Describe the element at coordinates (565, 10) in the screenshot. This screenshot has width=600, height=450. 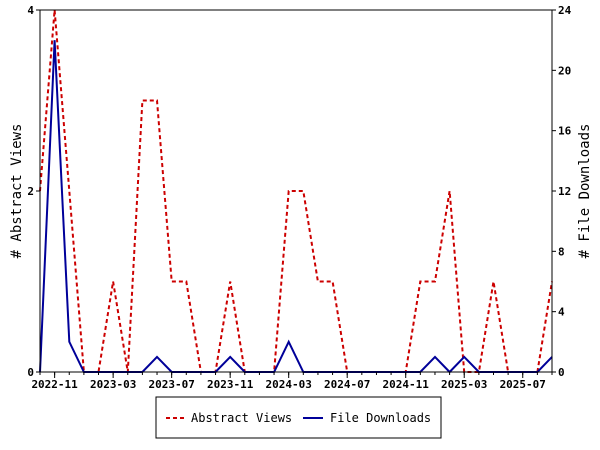
I see `y-right-tick-label: 24` at that location.